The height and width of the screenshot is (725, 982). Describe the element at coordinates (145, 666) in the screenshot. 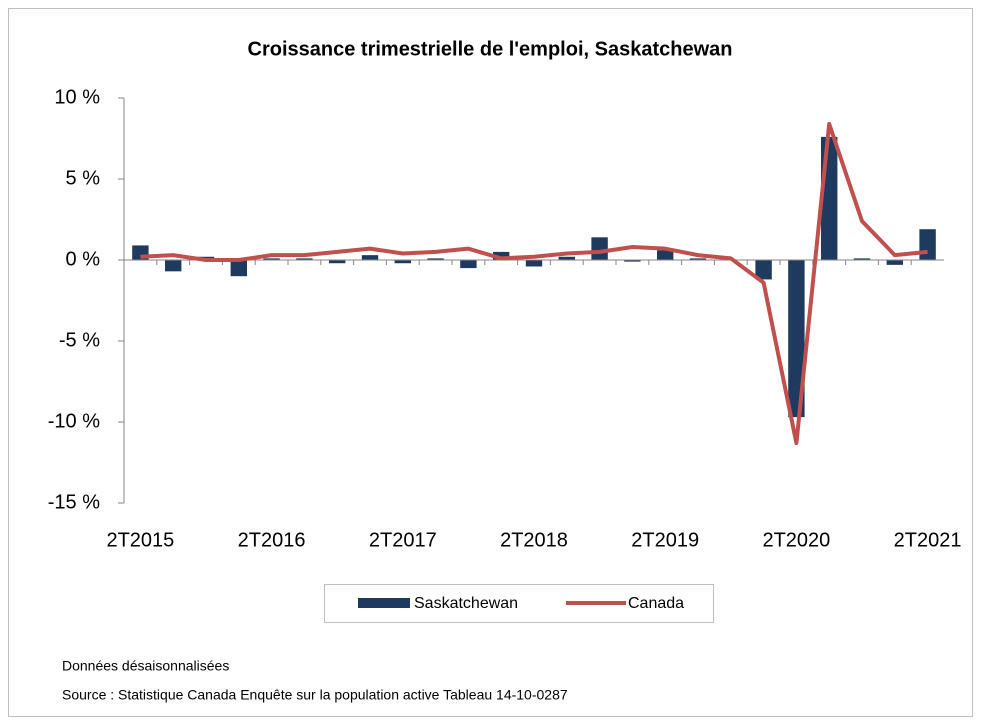

I see `note: Données désaisonnalisées` at that location.